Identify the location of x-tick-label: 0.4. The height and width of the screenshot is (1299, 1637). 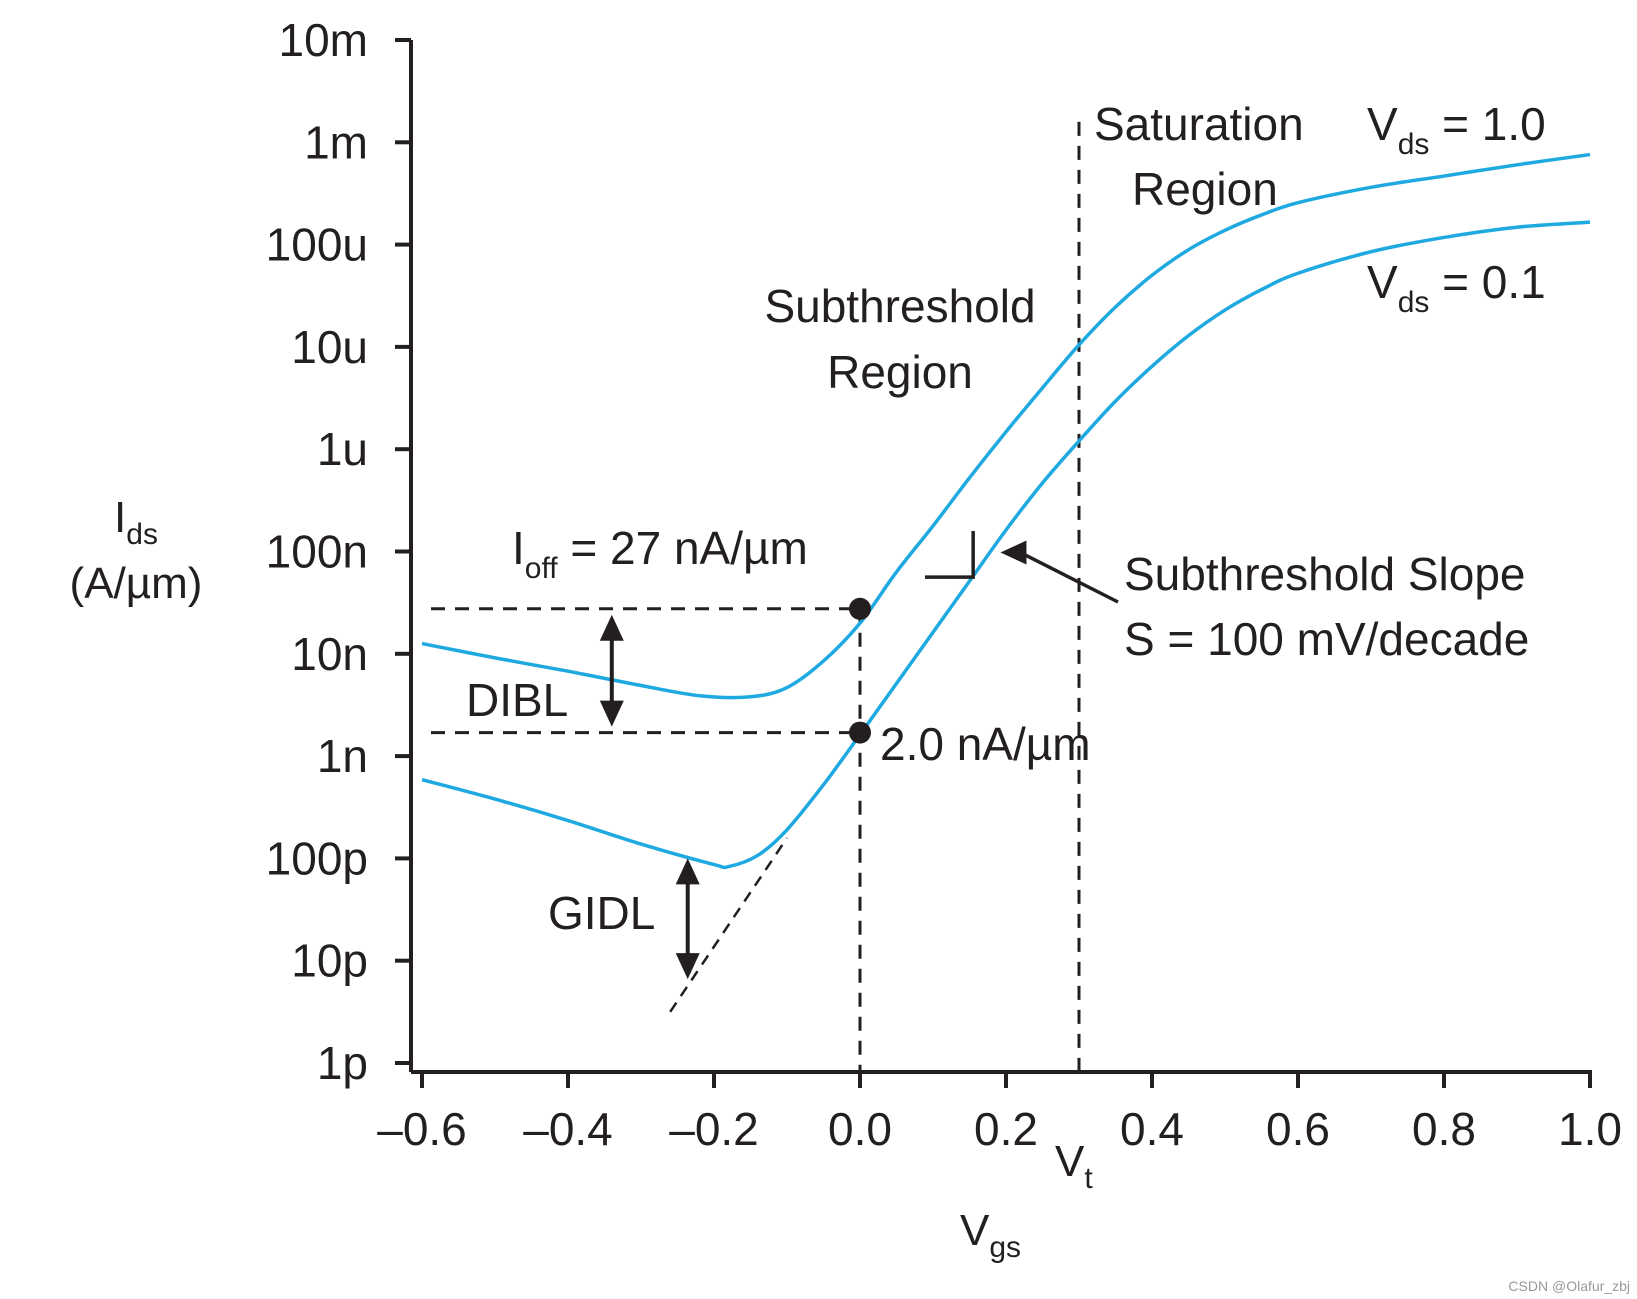
(1152, 1129).